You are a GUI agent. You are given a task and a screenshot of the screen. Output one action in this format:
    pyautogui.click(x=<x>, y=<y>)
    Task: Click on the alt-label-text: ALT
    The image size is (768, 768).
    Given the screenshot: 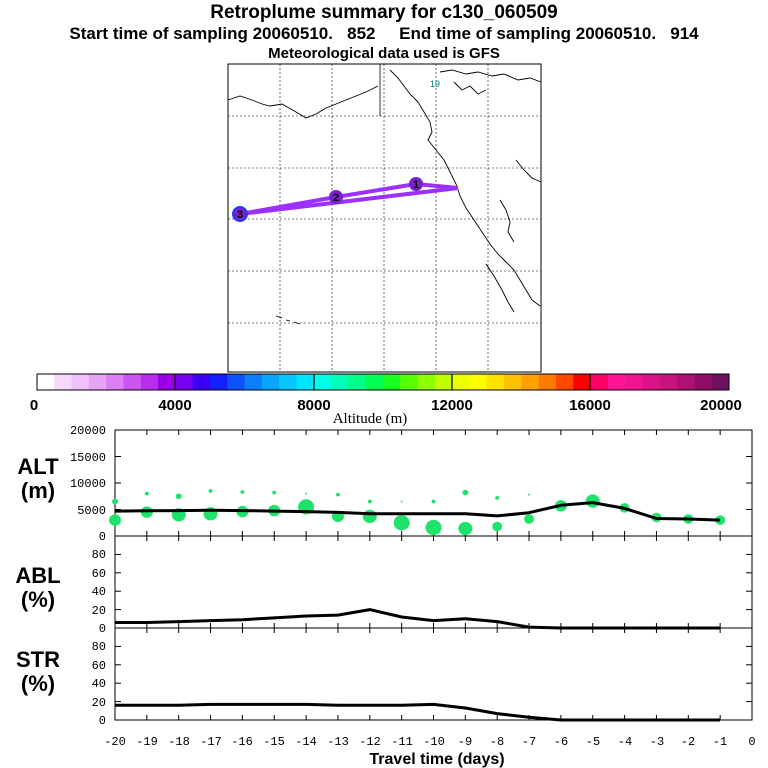 What is the action you would take?
    pyautogui.click(x=38, y=466)
    